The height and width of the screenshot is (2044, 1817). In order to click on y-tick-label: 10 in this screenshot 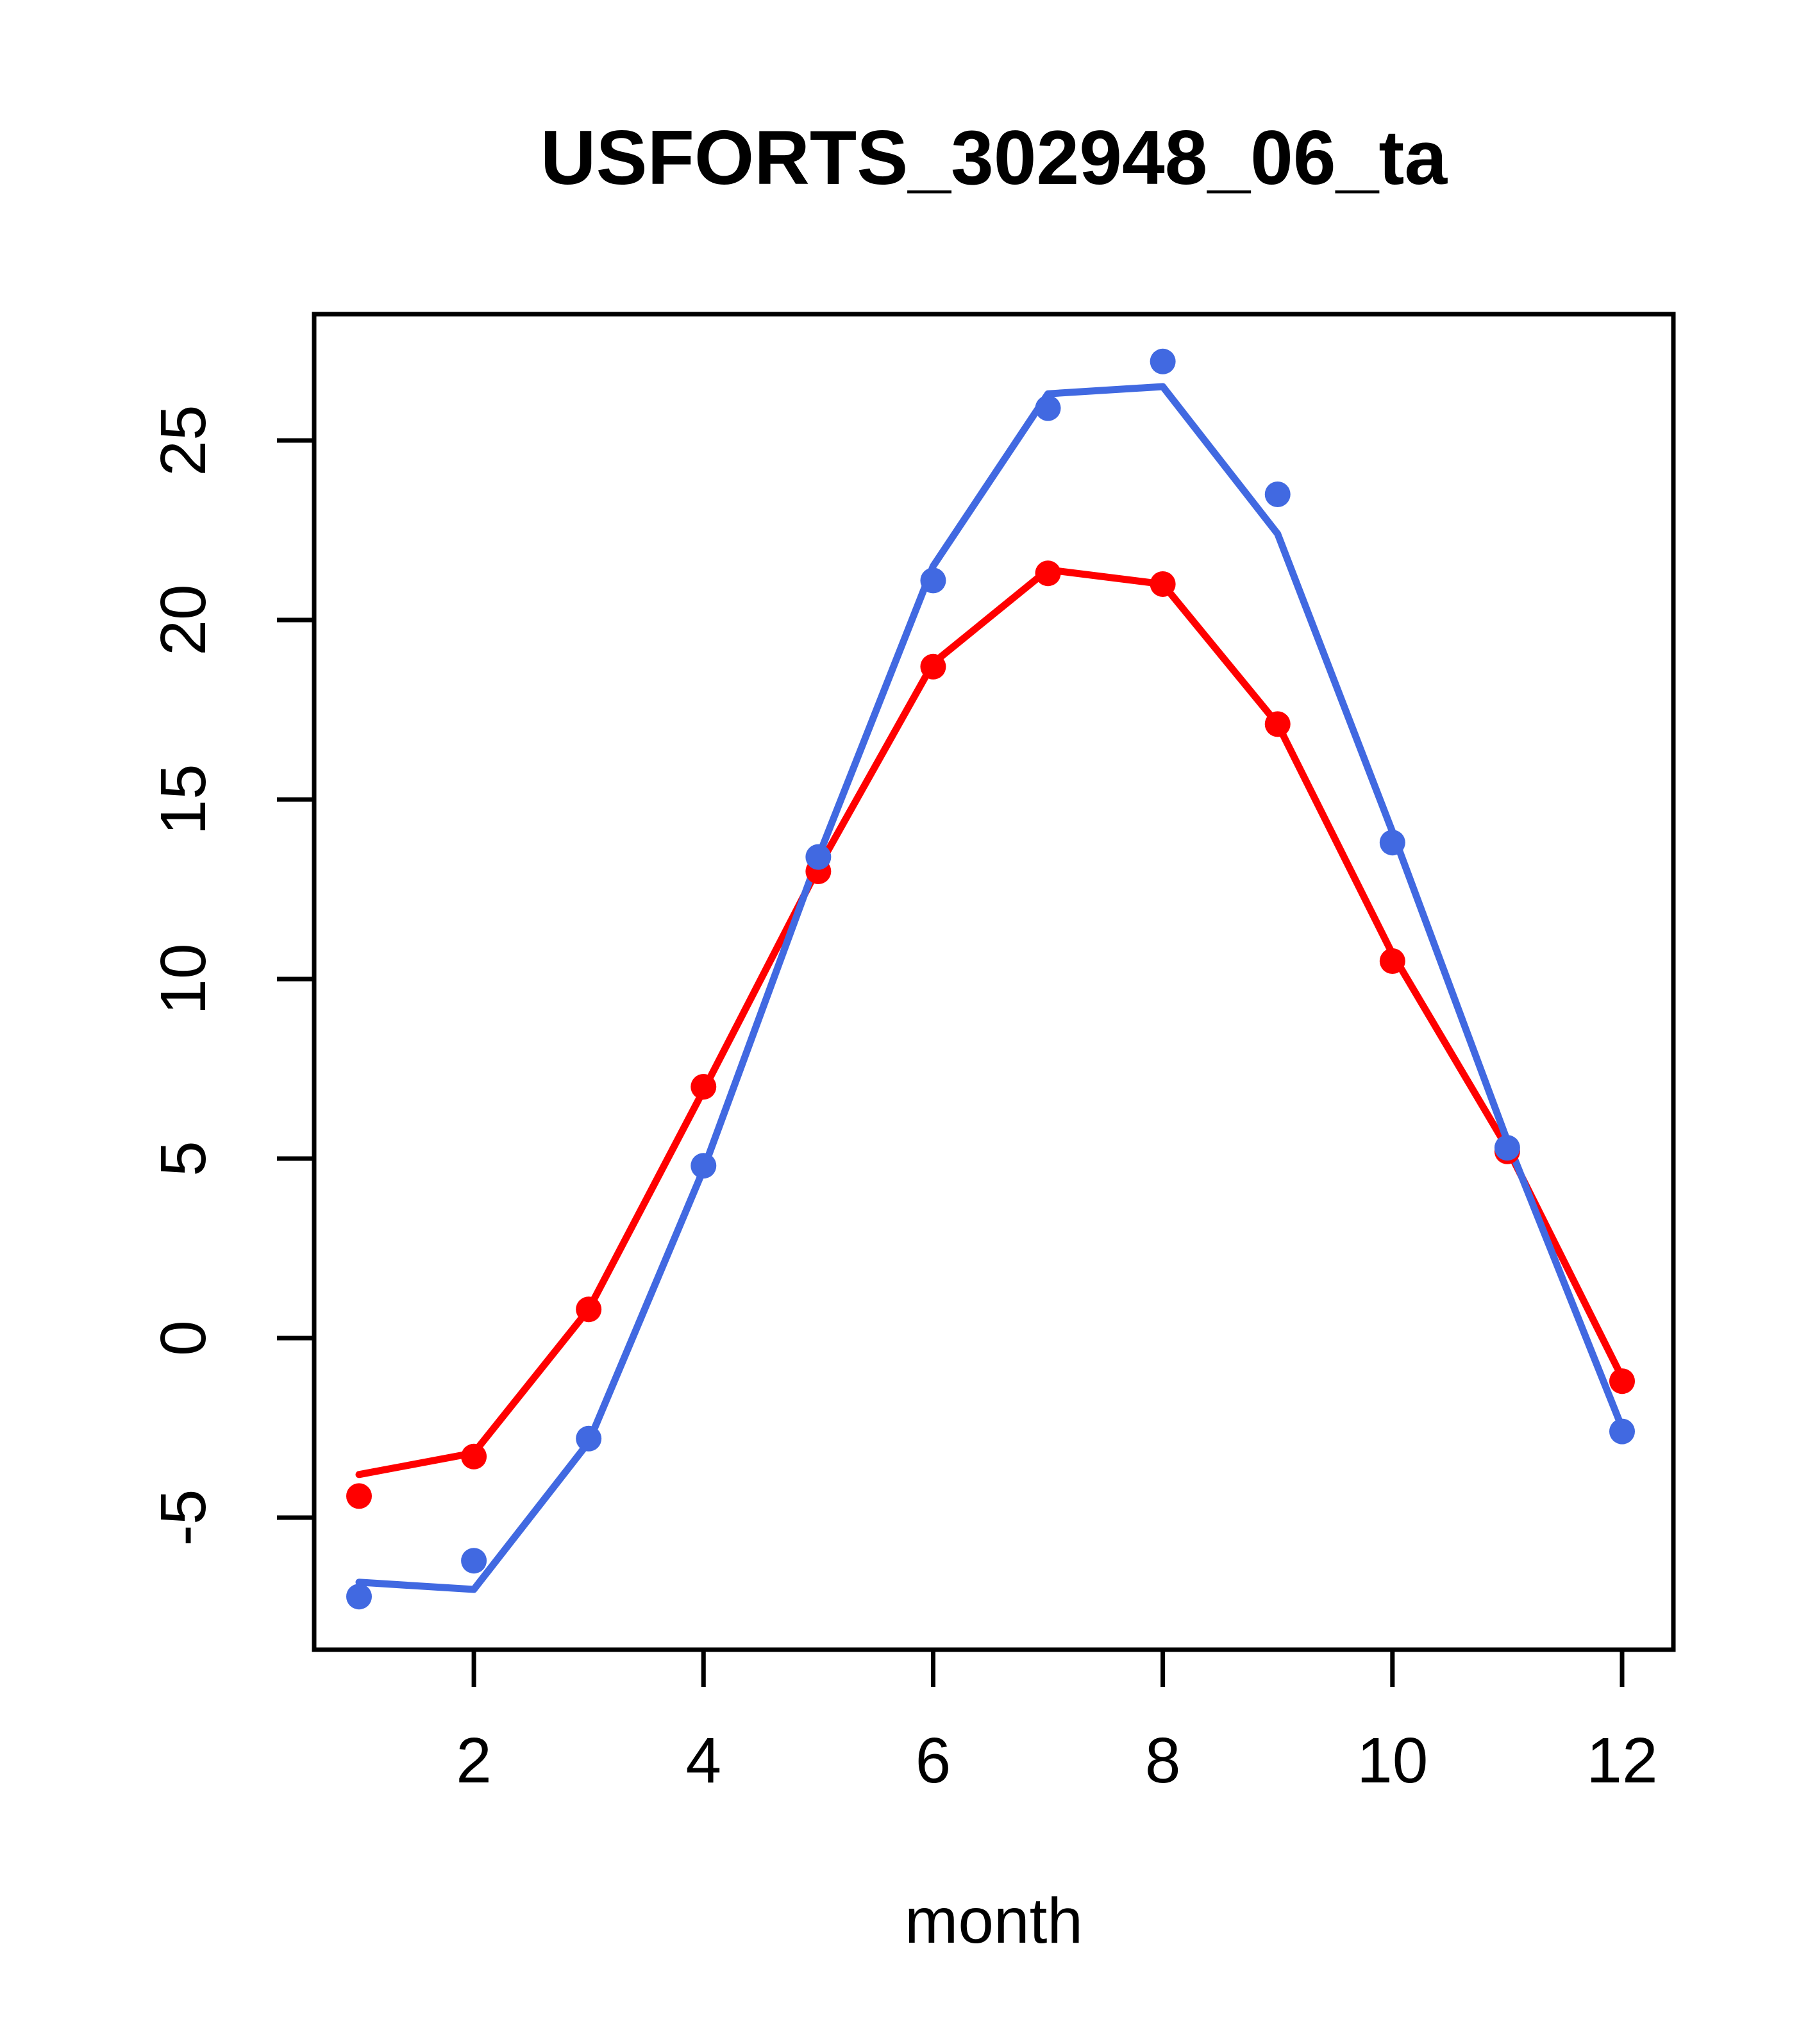, I will do `click(183, 978)`.